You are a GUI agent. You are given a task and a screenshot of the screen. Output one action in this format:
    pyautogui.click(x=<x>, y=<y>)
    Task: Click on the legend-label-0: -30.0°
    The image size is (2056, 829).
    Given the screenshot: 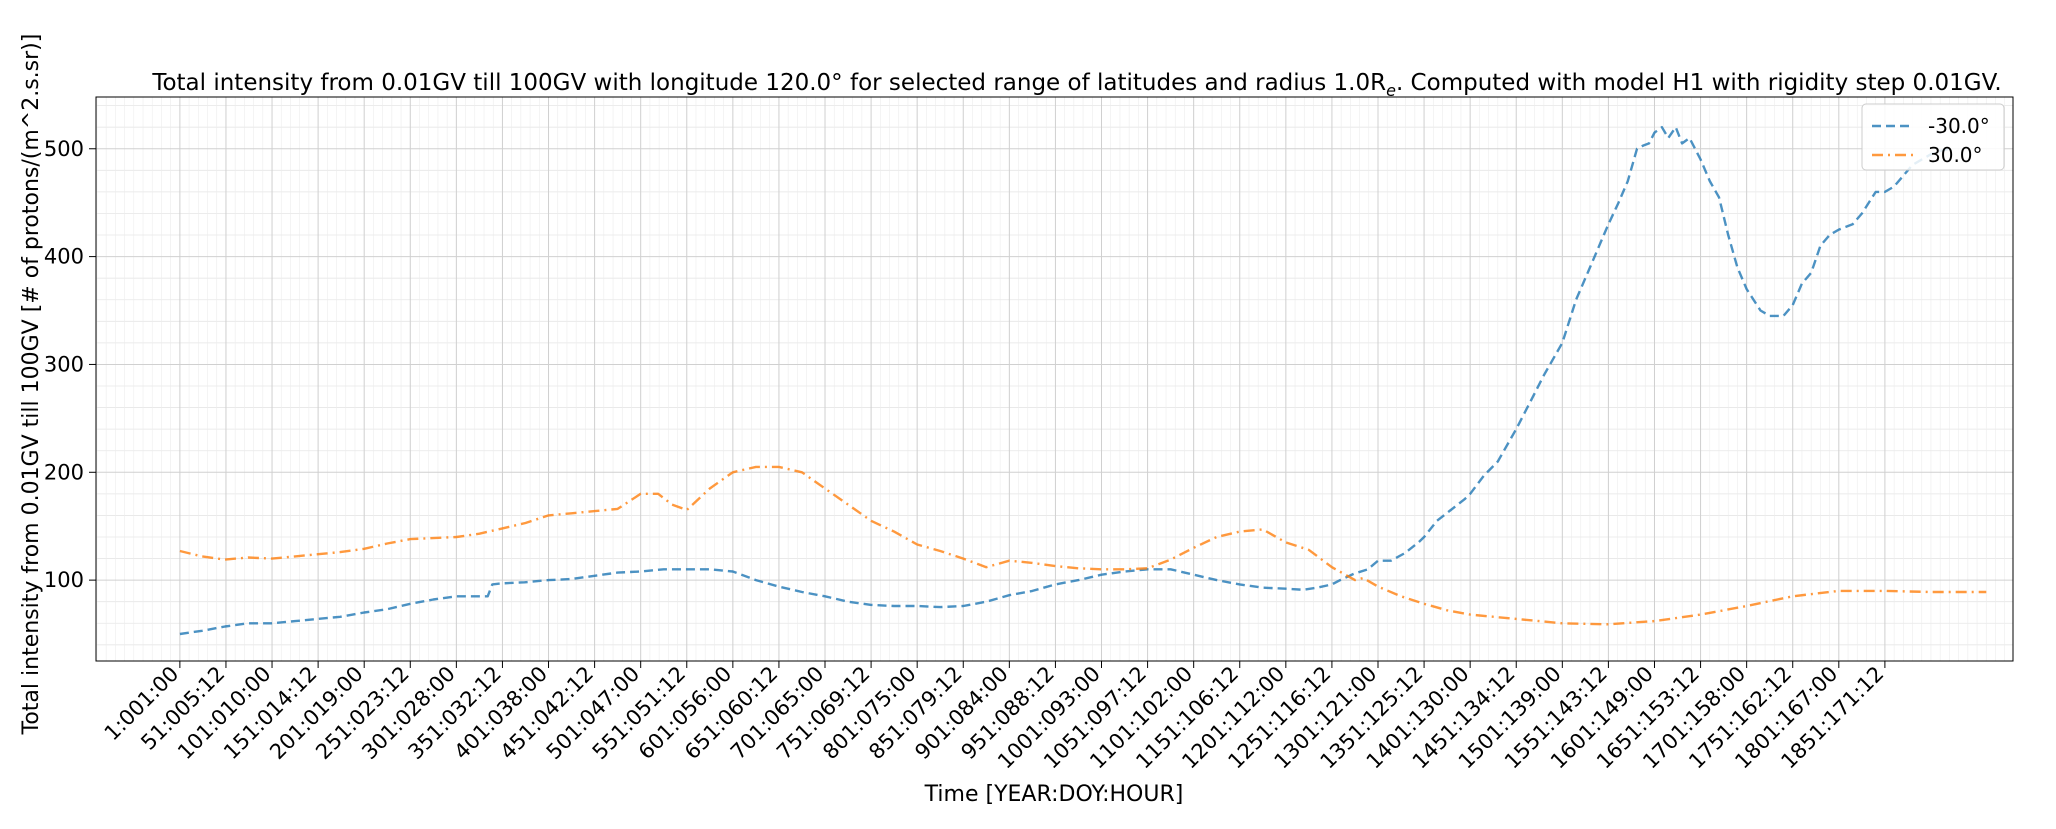 What is the action you would take?
    pyautogui.click(x=1959, y=126)
    